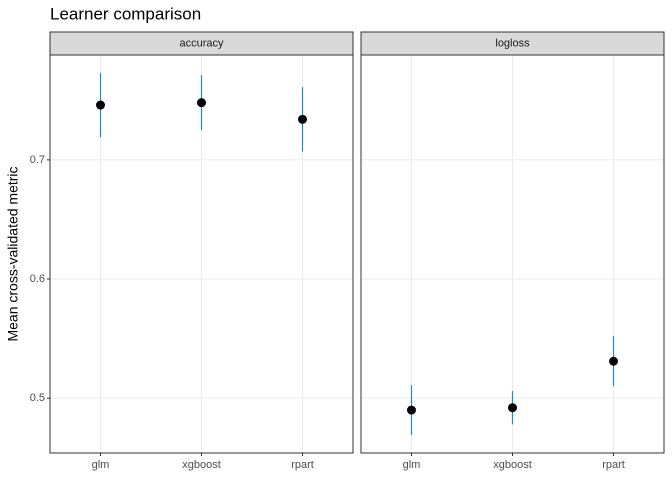 Image resolution: width=672 pixels, height=480 pixels. I want to click on y-tick-label: 0.5, so click(37, 398).